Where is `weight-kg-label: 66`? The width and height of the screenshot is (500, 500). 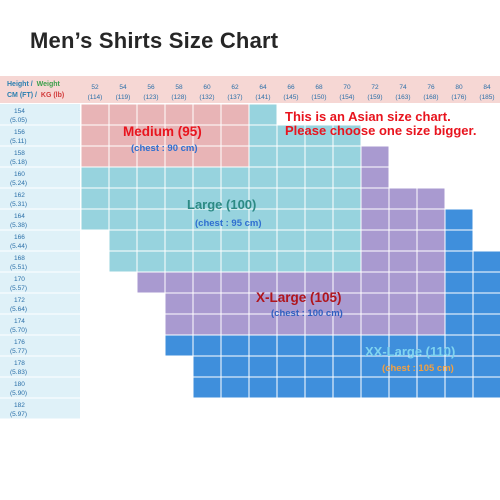 weight-kg-label: 66 is located at coordinates (291, 87).